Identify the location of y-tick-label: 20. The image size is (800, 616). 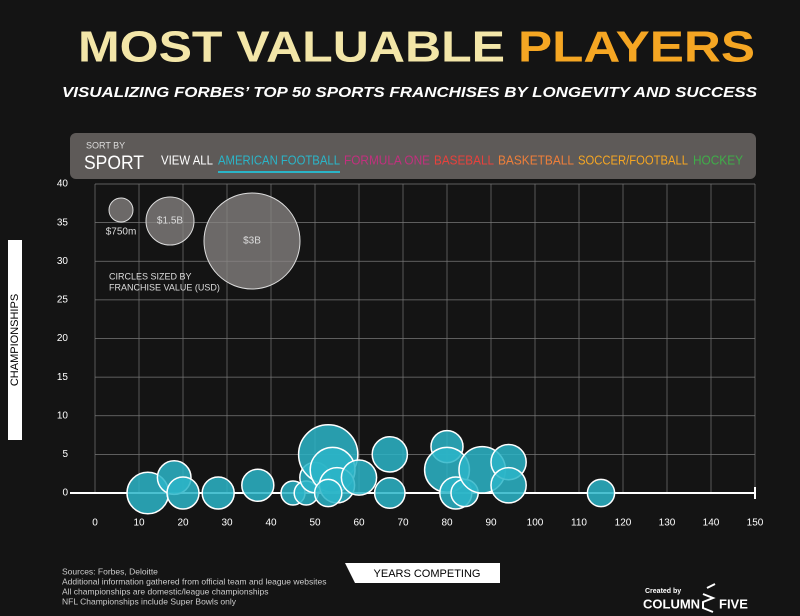
(63, 338).